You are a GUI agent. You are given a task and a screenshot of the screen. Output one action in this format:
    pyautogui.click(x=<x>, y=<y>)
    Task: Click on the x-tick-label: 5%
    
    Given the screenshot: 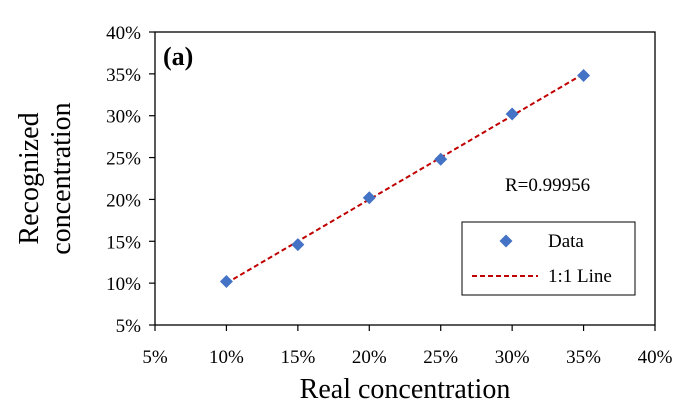 What is the action you would take?
    pyautogui.click(x=155, y=357)
    